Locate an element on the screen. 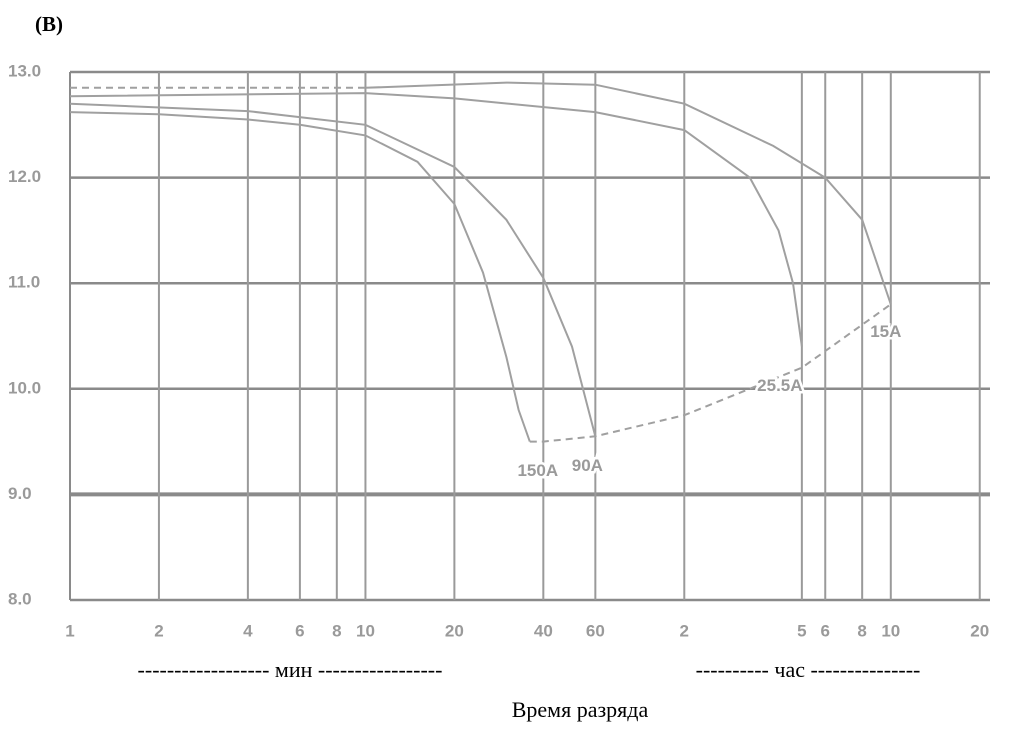  y-tick-label: 10.0 is located at coordinates (24, 387).